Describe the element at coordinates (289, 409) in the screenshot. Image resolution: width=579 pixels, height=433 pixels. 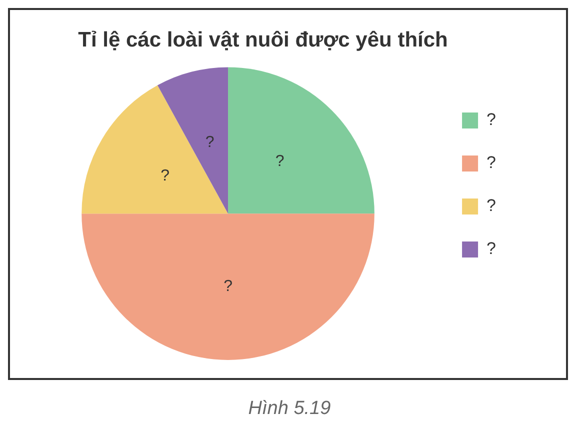
I see `text: Hình 5.19` at that location.